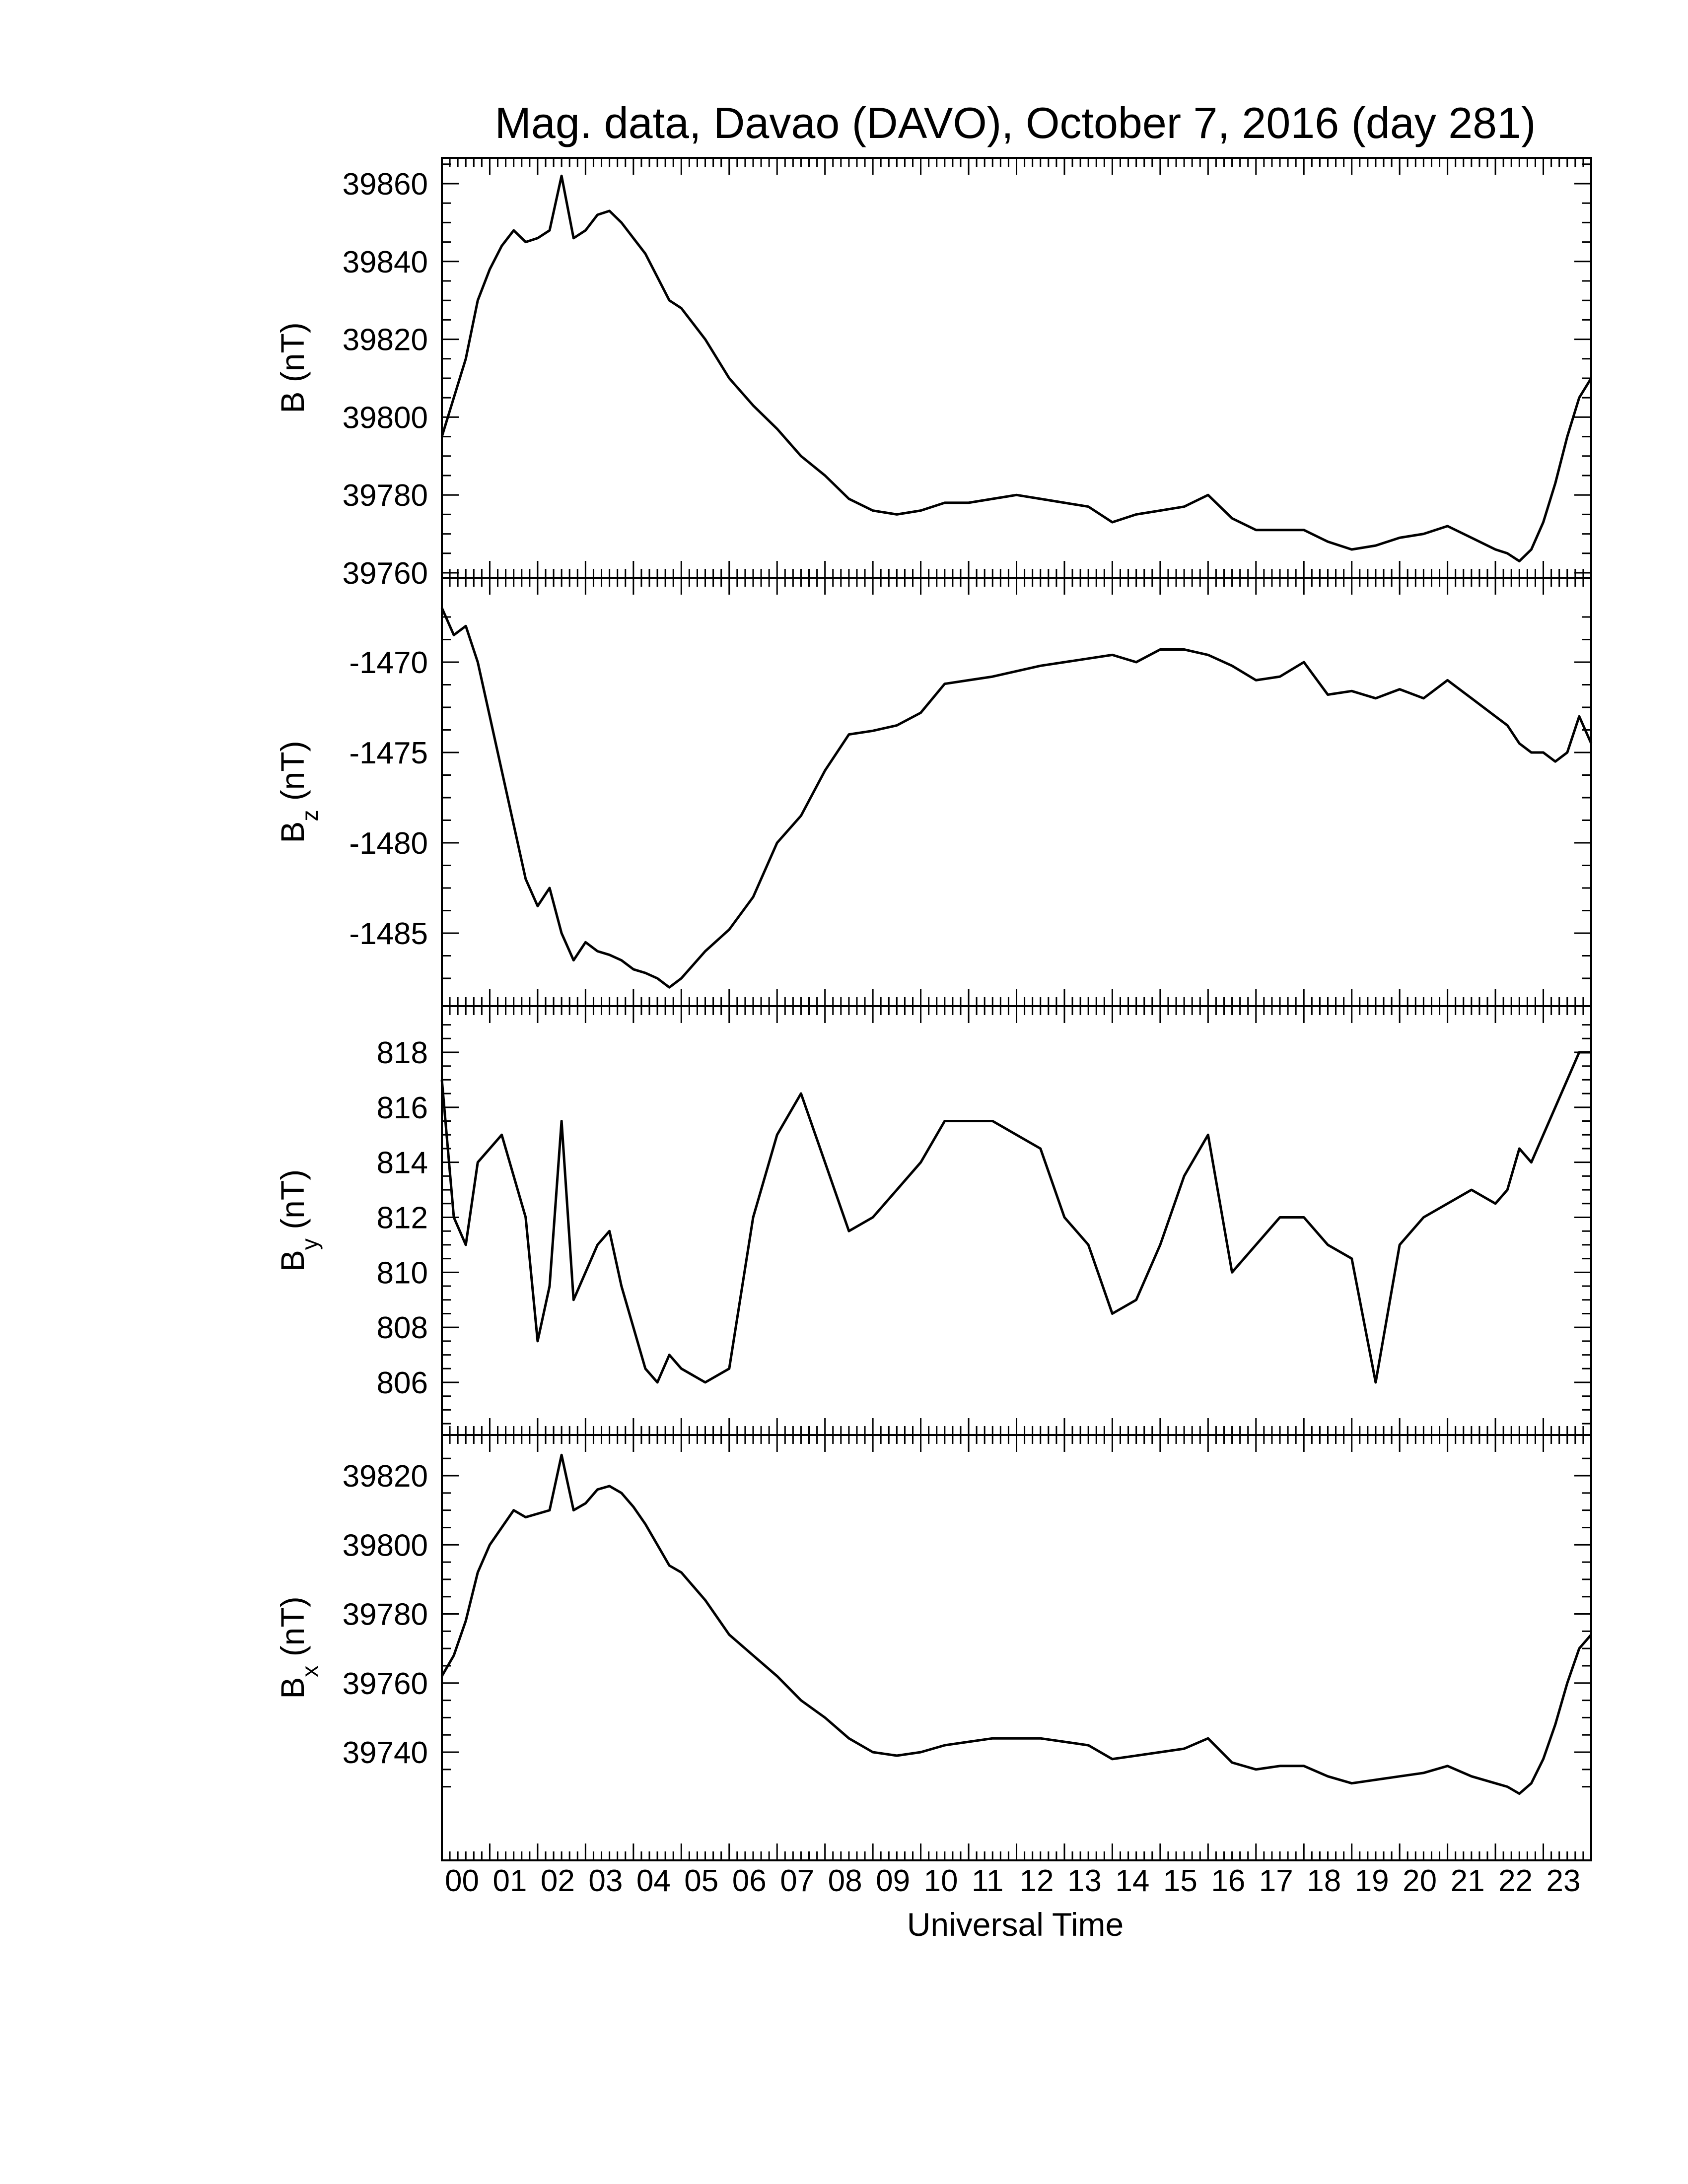 The width and height of the screenshot is (1688, 2184). I want to click on x-tick-label: 01, so click(510, 1881).